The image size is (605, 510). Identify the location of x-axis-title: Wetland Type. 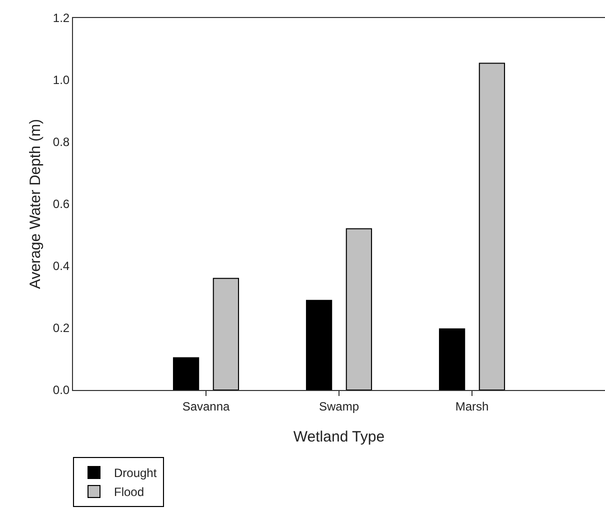
(339, 437).